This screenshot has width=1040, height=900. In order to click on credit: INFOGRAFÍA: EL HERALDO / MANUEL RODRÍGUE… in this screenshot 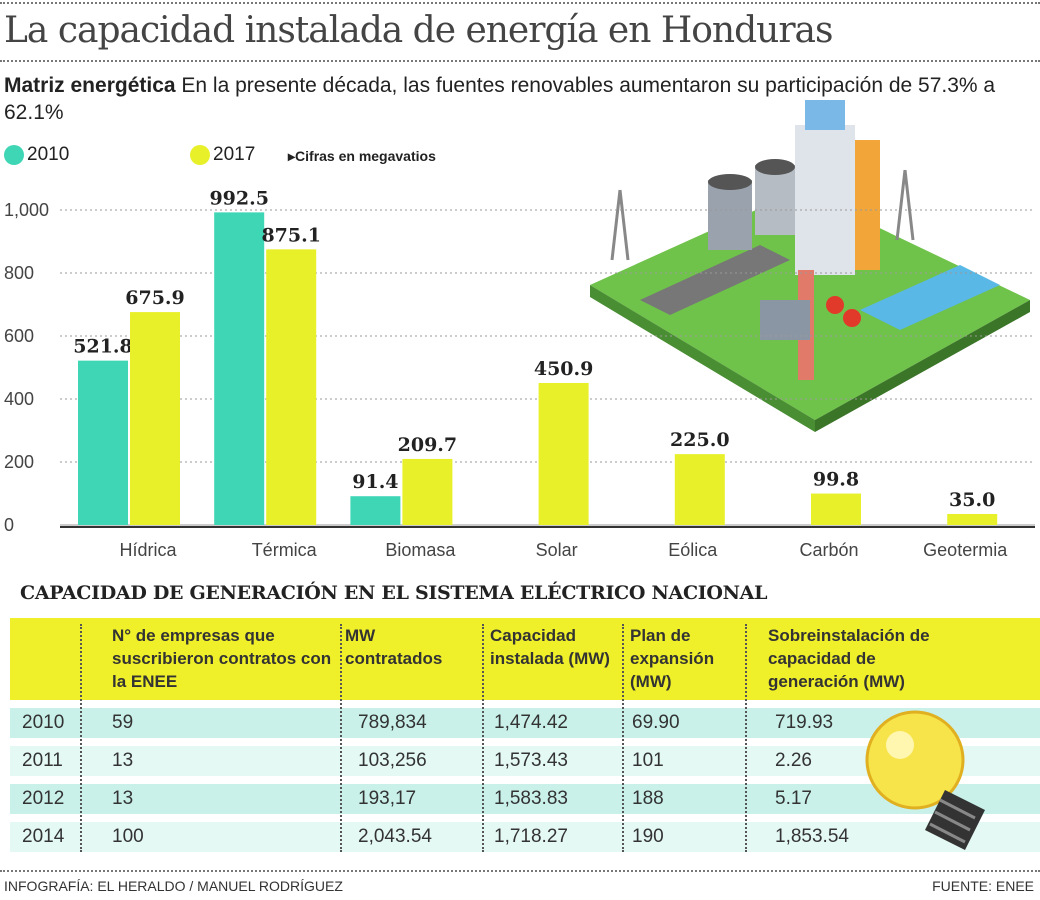, I will do `click(173, 886)`.